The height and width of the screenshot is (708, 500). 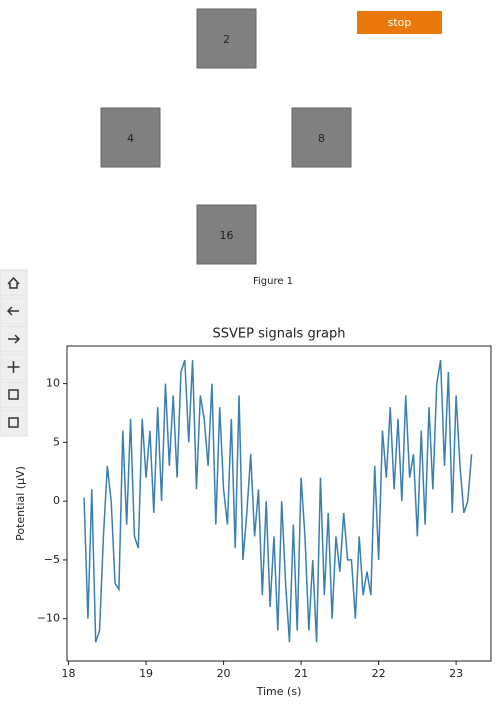 I want to click on button-bg, so click(x=399, y=22).